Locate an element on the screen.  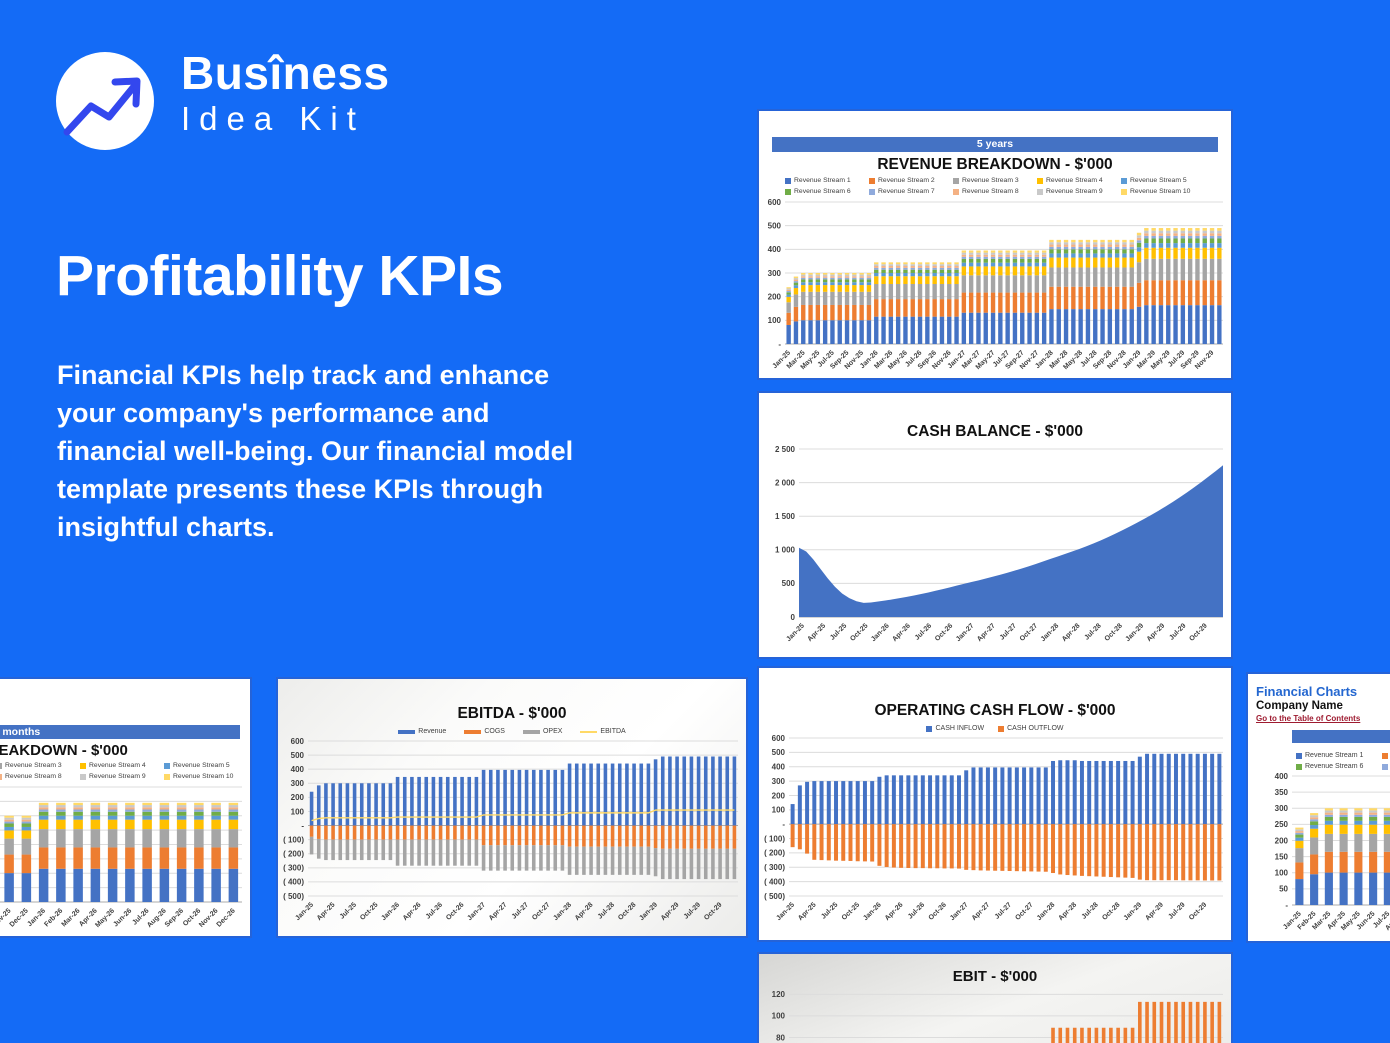
svg-text: Jun-26 is located at coordinates (122, 917).